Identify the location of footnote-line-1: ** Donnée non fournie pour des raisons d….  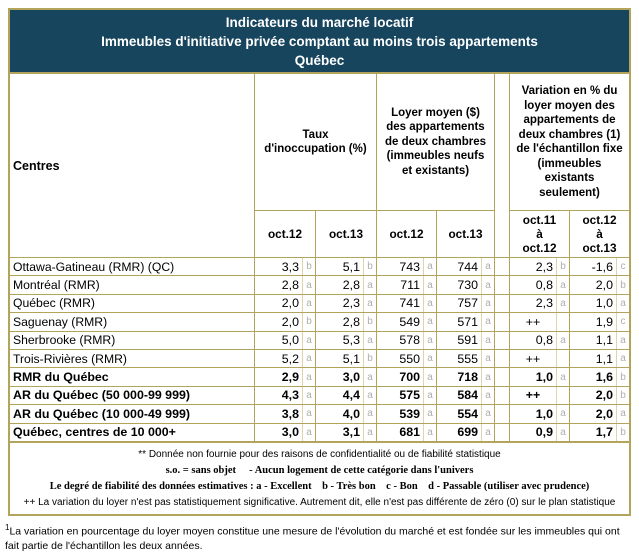
(319, 454).